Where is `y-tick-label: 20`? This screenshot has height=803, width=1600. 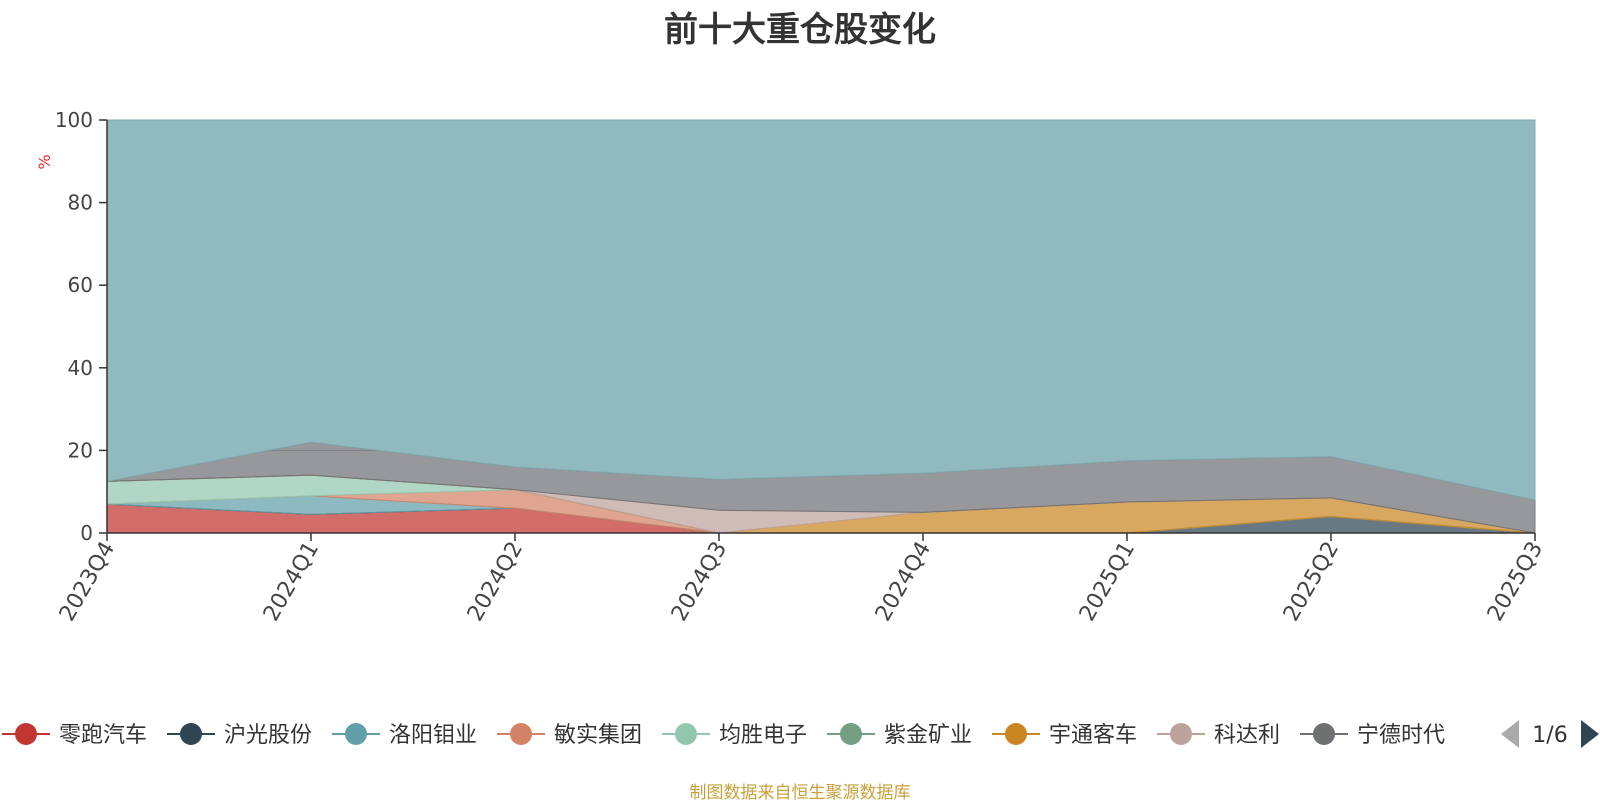 y-tick-label: 20 is located at coordinates (80, 450).